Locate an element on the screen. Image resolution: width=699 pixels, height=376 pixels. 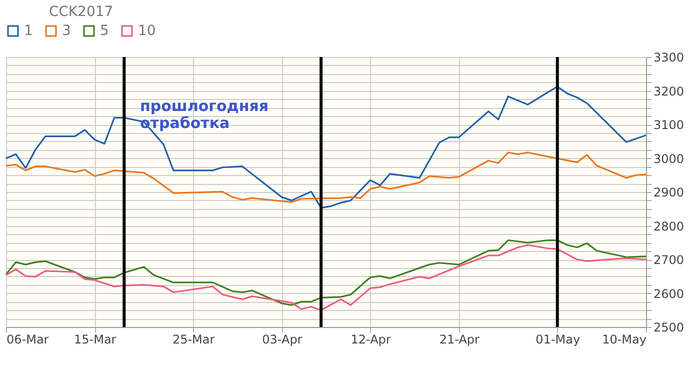
y-tick-label: 3200 is located at coordinates (669, 91).